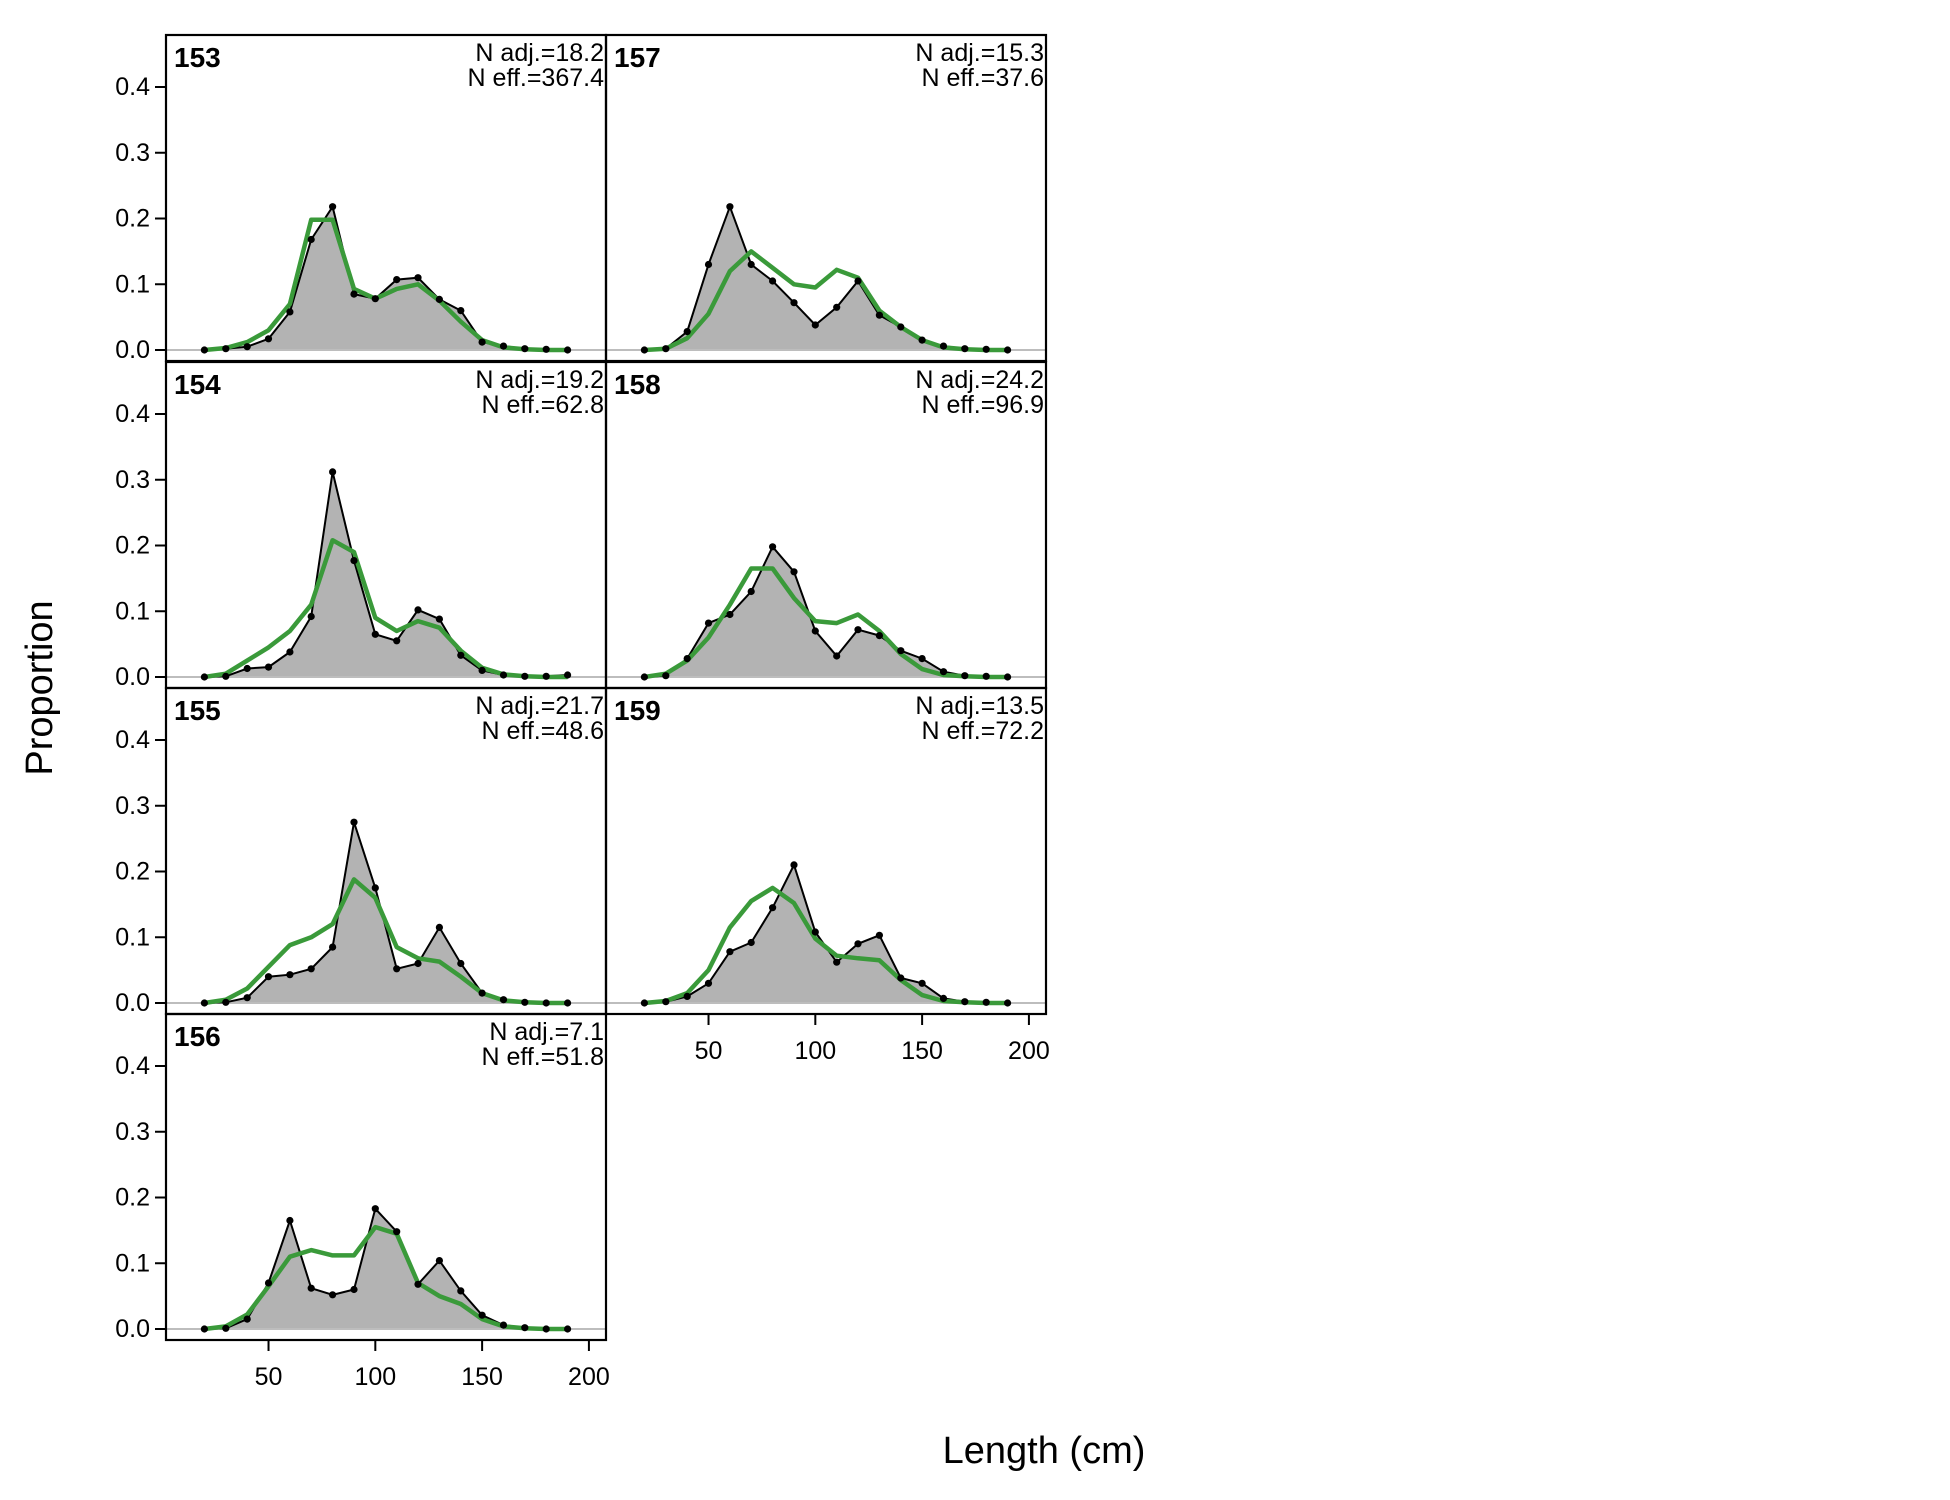  What do you see at coordinates (826, 525) in the screenshot?
I see `panel-158: 158 N adj.=24.2N eff.=96.9` at bounding box center [826, 525].